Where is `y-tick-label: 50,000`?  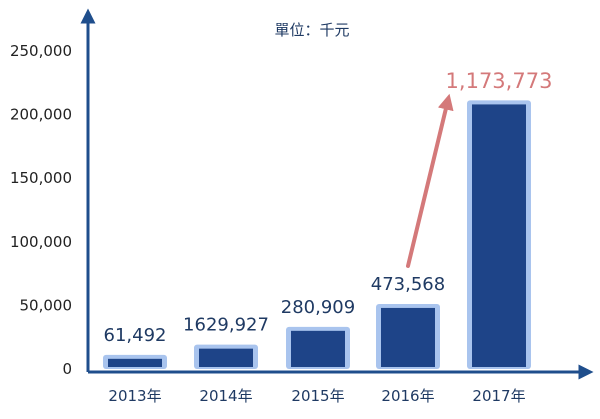 y-tick-label: 50,000 is located at coordinates (46, 305).